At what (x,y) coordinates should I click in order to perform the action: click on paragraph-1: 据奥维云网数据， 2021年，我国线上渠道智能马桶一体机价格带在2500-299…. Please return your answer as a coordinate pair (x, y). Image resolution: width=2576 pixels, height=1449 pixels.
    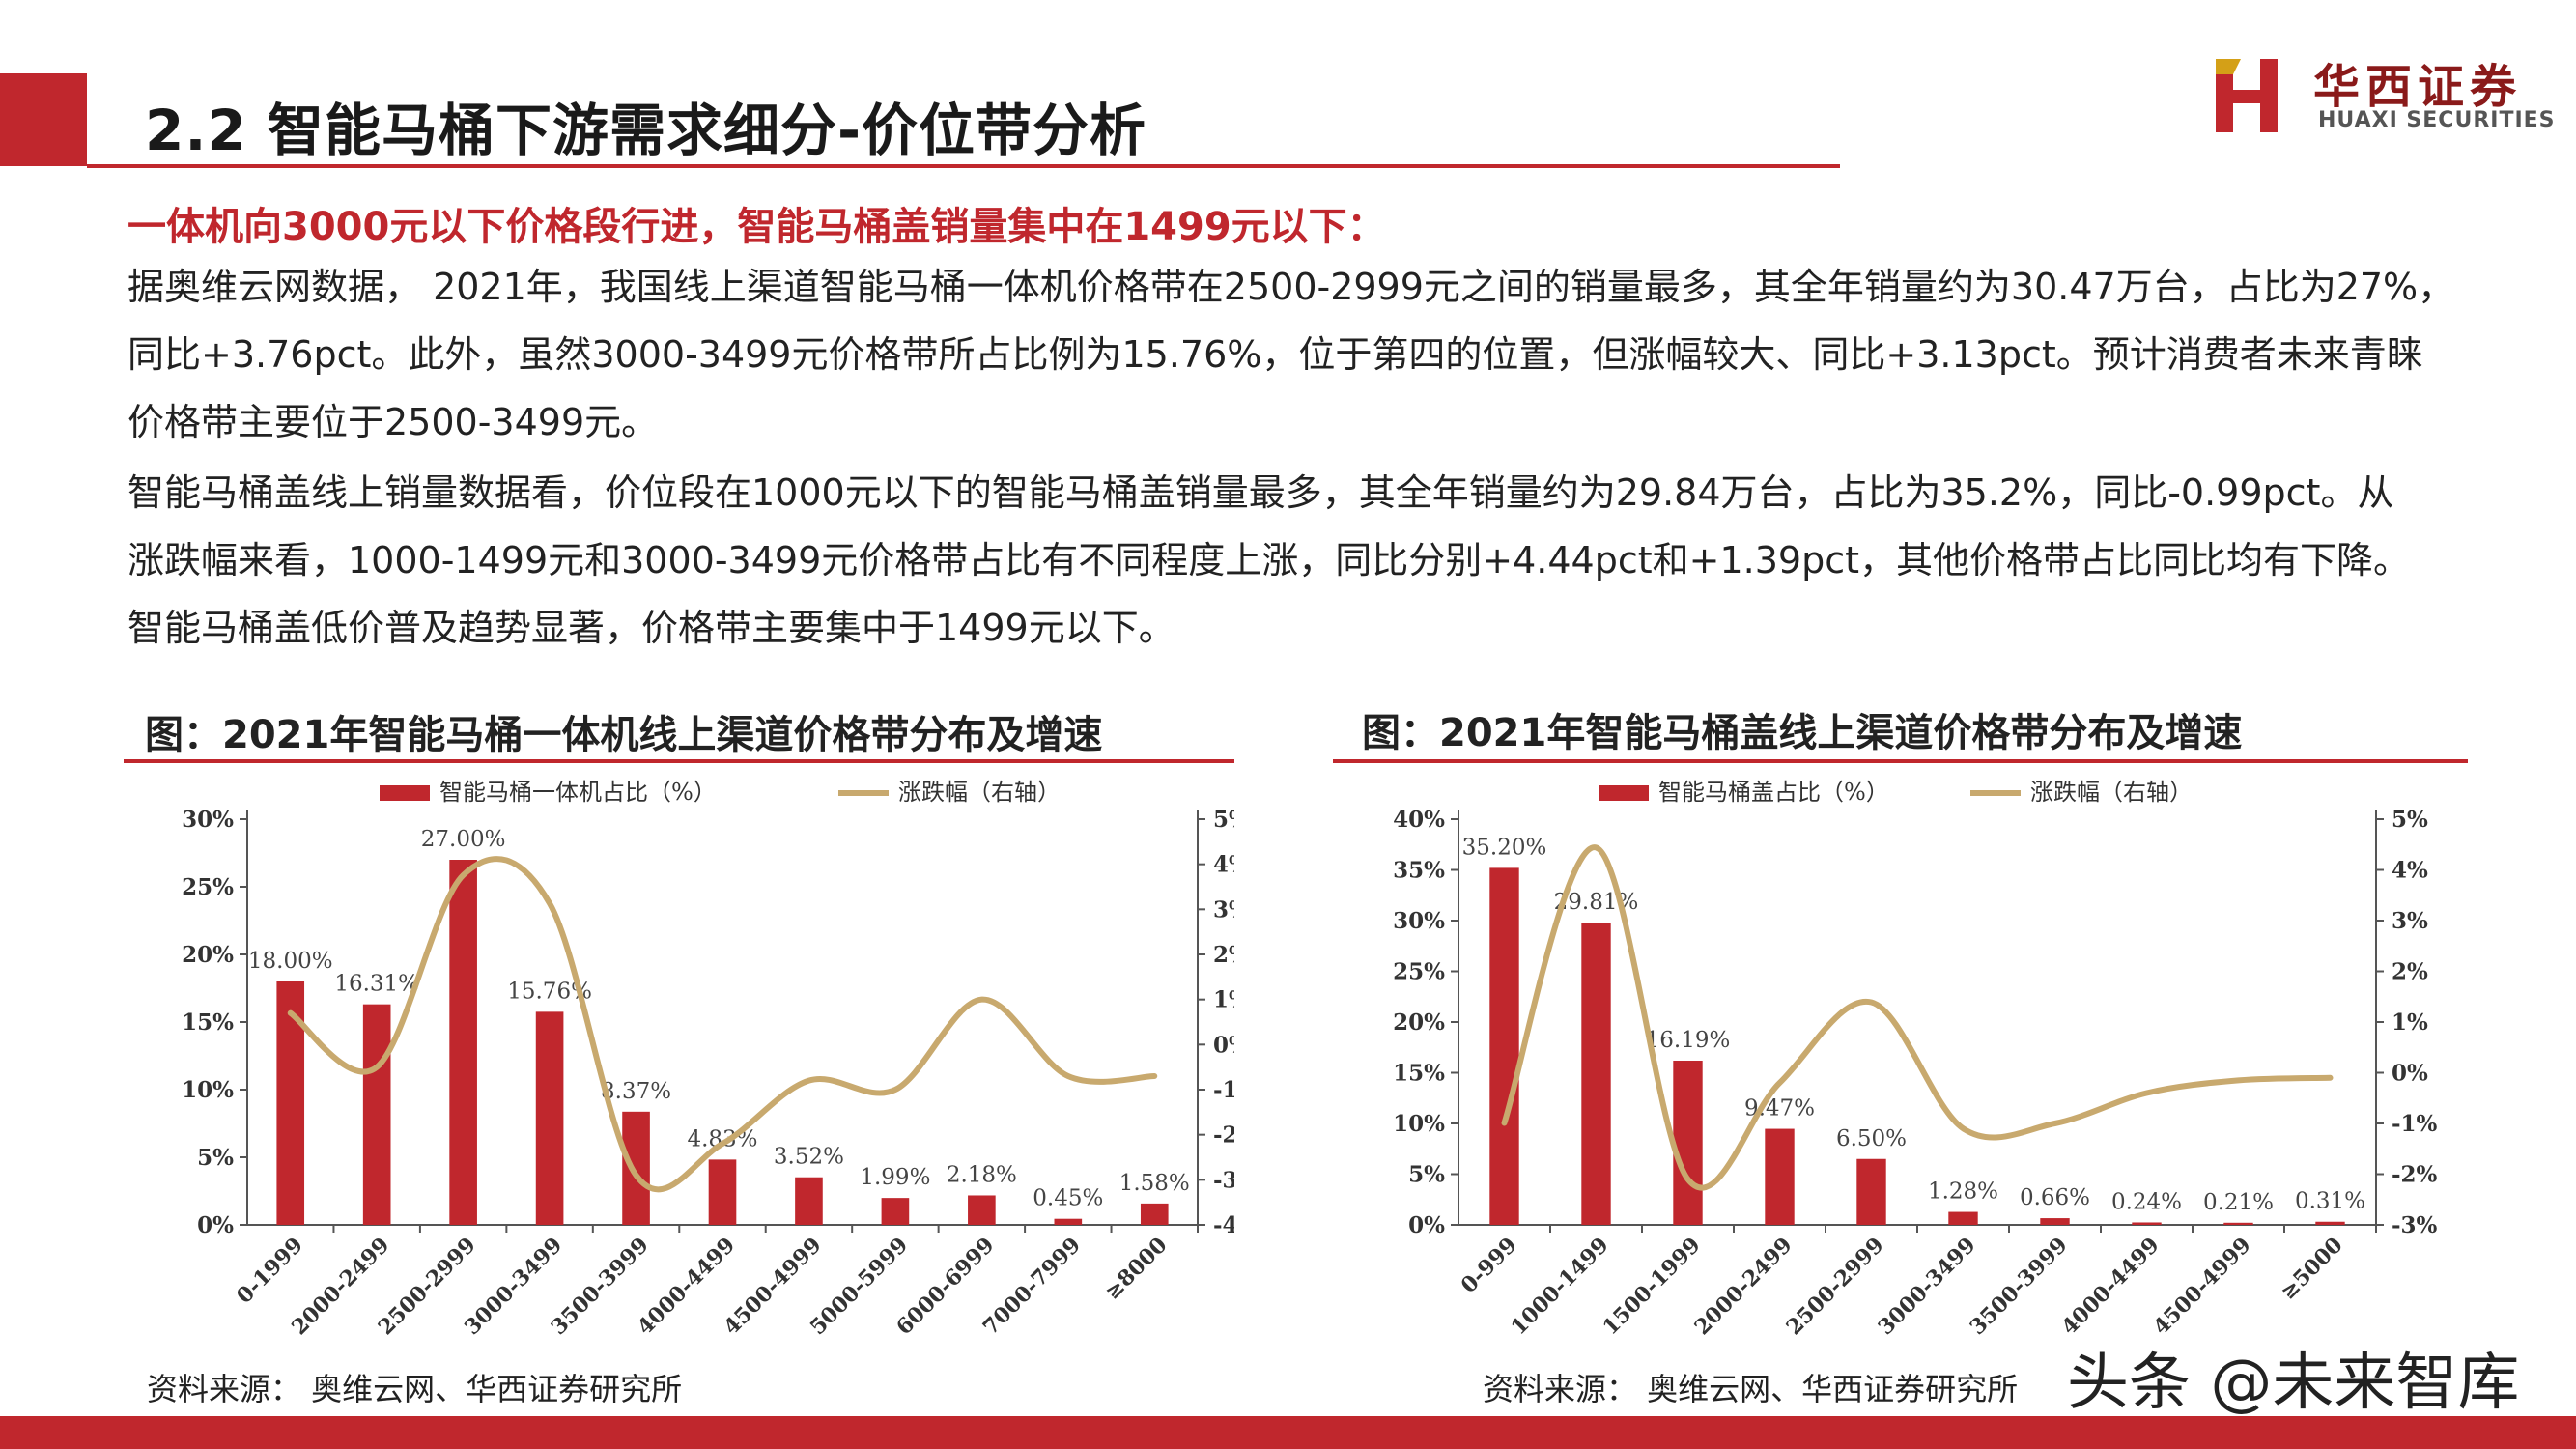
    Looking at the image, I should click on (1290, 354).